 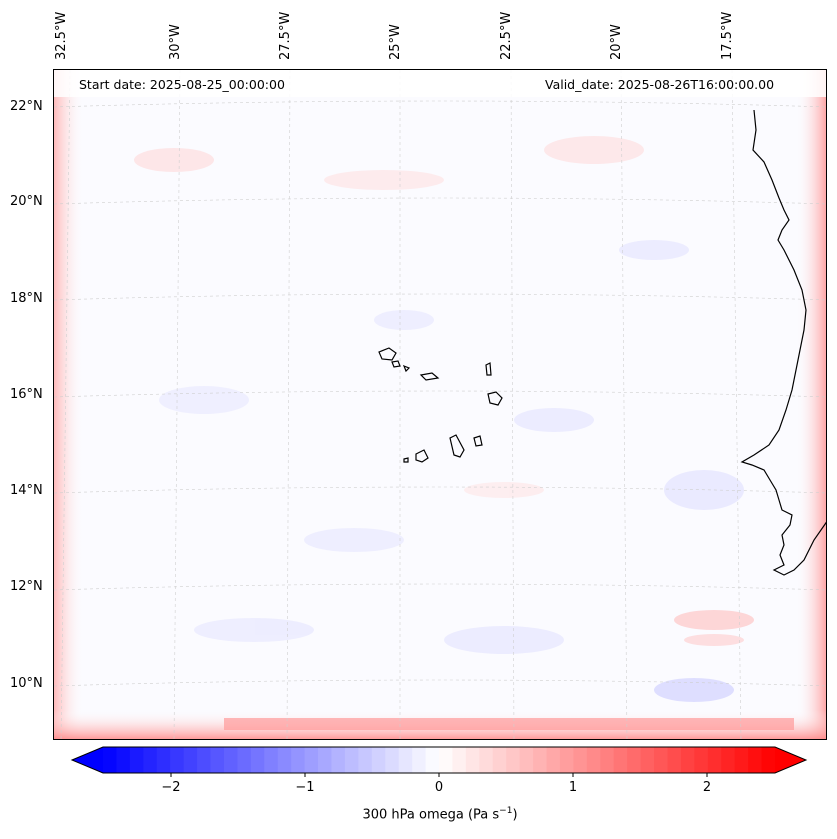 What do you see at coordinates (616, 42) in the screenshot?
I see `lon-label: 20°W` at bounding box center [616, 42].